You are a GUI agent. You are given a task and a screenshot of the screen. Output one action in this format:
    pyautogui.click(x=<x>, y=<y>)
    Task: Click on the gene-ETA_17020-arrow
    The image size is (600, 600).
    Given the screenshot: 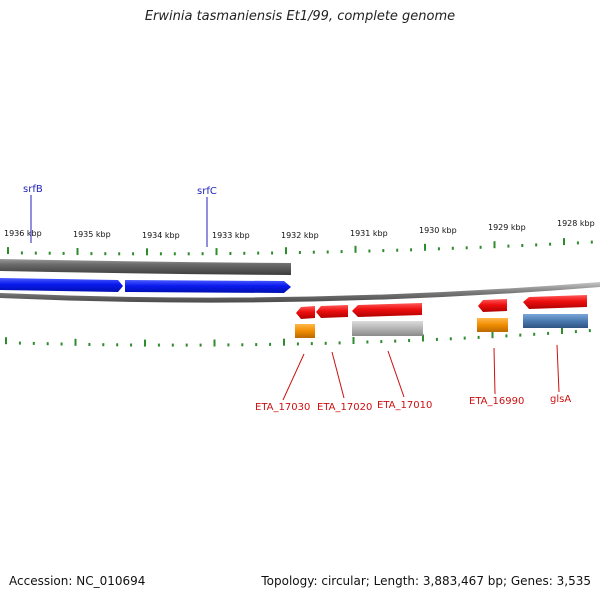 What is the action you would take?
    pyautogui.click(x=332, y=311)
    